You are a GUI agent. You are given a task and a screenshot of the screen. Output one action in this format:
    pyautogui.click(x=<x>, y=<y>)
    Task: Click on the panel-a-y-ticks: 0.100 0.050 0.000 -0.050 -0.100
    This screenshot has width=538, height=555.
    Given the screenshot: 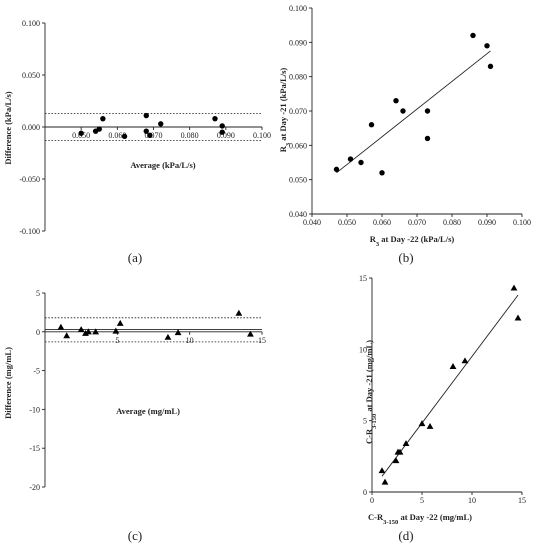 What is the action you would take?
    pyautogui.click(x=32, y=127)
    